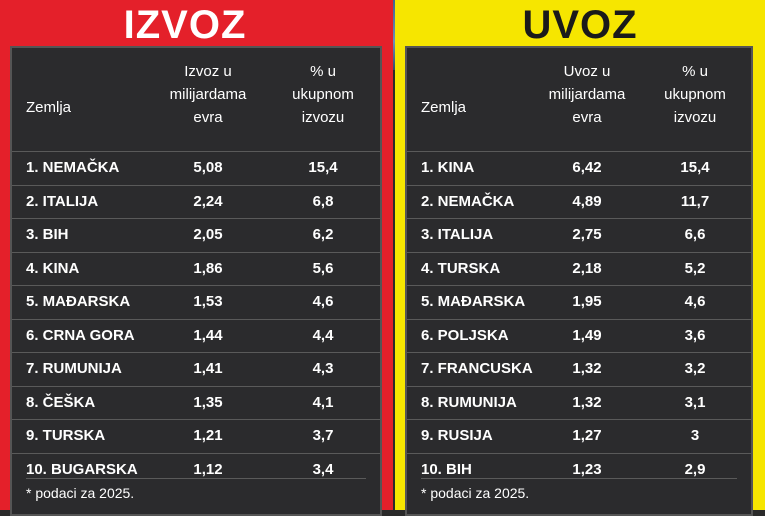 This screenshot has width=765, height=516. I want to click on value-cell: 2,18, so click(587, 268).